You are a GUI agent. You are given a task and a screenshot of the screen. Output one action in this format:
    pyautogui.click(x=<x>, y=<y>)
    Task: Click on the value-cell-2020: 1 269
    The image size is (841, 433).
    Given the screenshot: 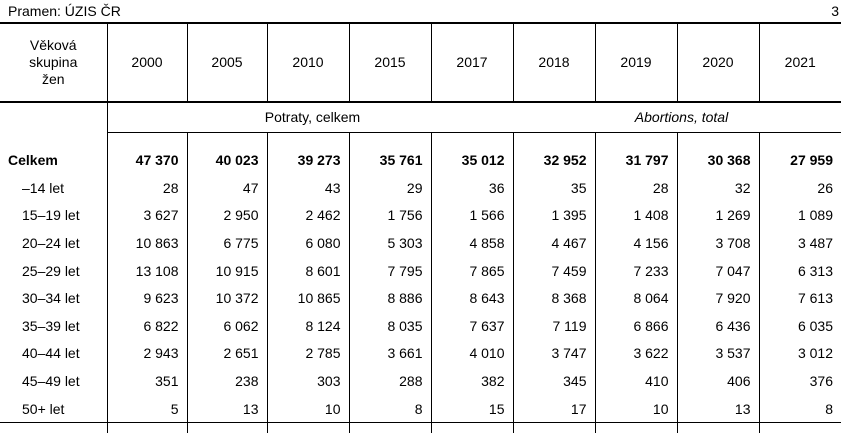 What is the action you would take?
    pyautogui.click(x=718, y=216)
    